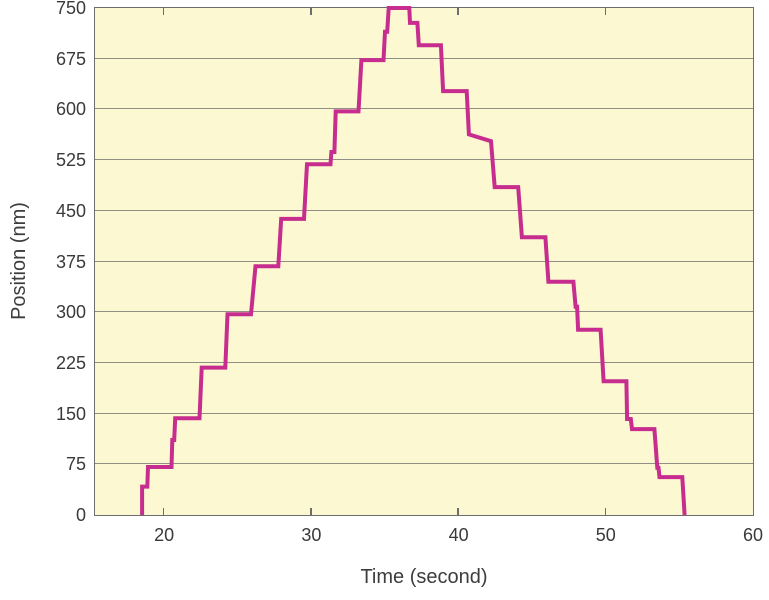 The height and width of the screenshot is (600, 769). Describe the element at coordinates (311, 535) in the screenshot. I see `x-tick-label: 30` at that location.